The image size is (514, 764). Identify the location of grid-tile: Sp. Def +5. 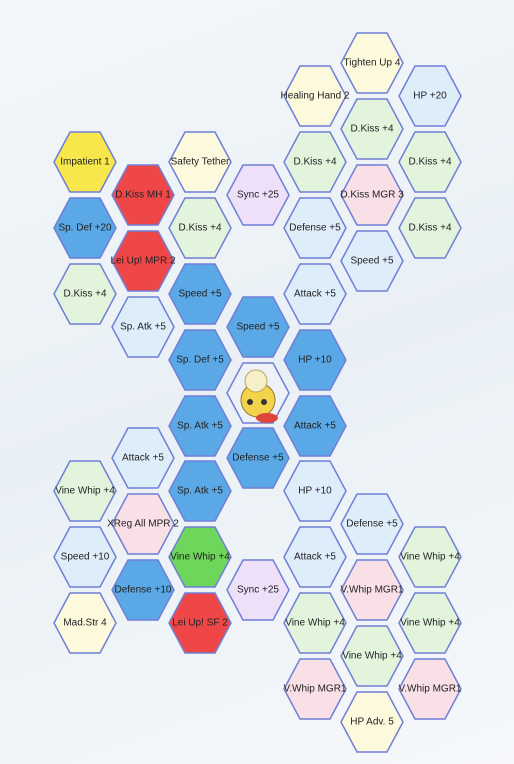
(200, 360).